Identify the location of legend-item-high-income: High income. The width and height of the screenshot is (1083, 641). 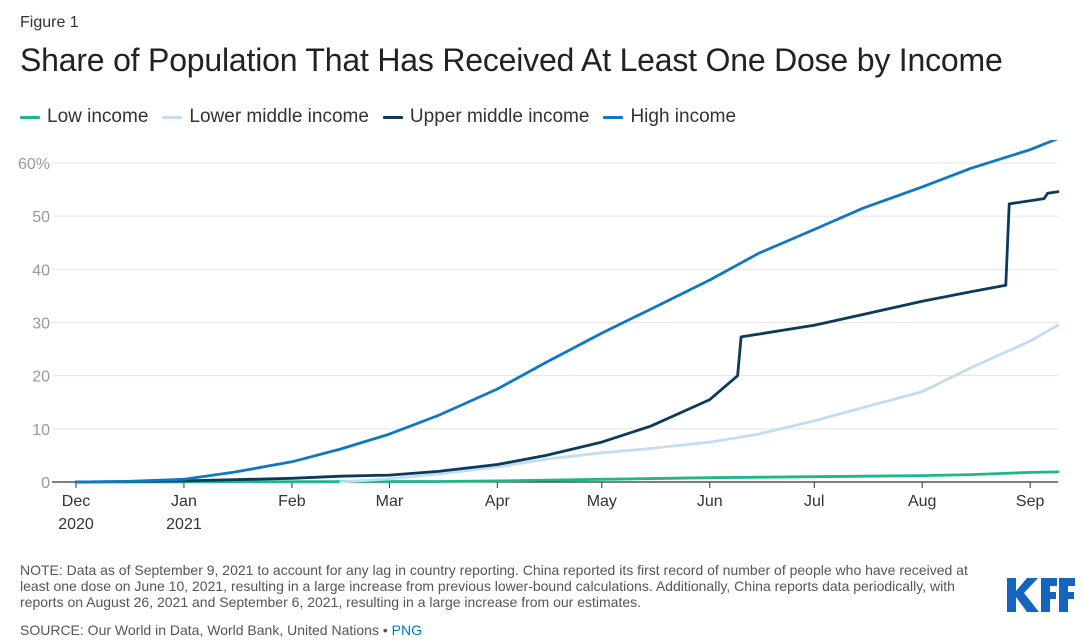
(669, 117).